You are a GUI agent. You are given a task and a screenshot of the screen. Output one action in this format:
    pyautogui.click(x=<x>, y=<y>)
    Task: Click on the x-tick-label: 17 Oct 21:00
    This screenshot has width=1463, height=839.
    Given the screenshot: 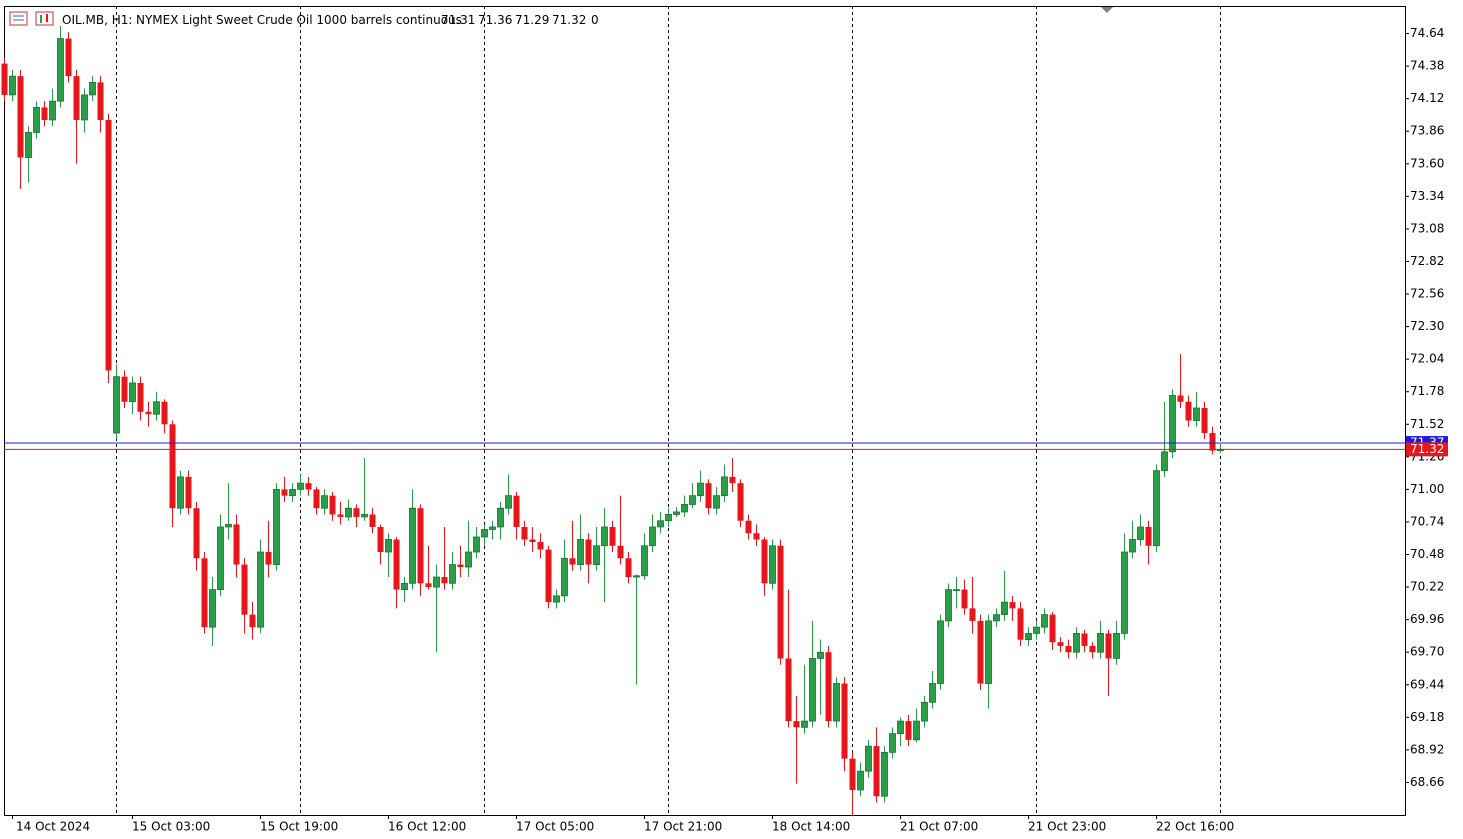 What is the action you would take?
    pyautogui.click(x=683, y=827)
    